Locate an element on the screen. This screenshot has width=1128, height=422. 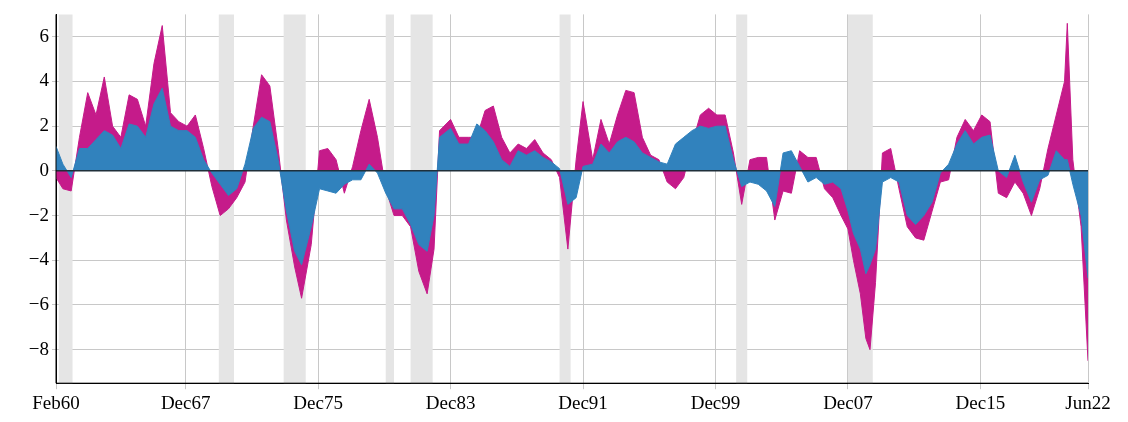
x-tick-label: Dec67 is located at coordinates (185, 402).